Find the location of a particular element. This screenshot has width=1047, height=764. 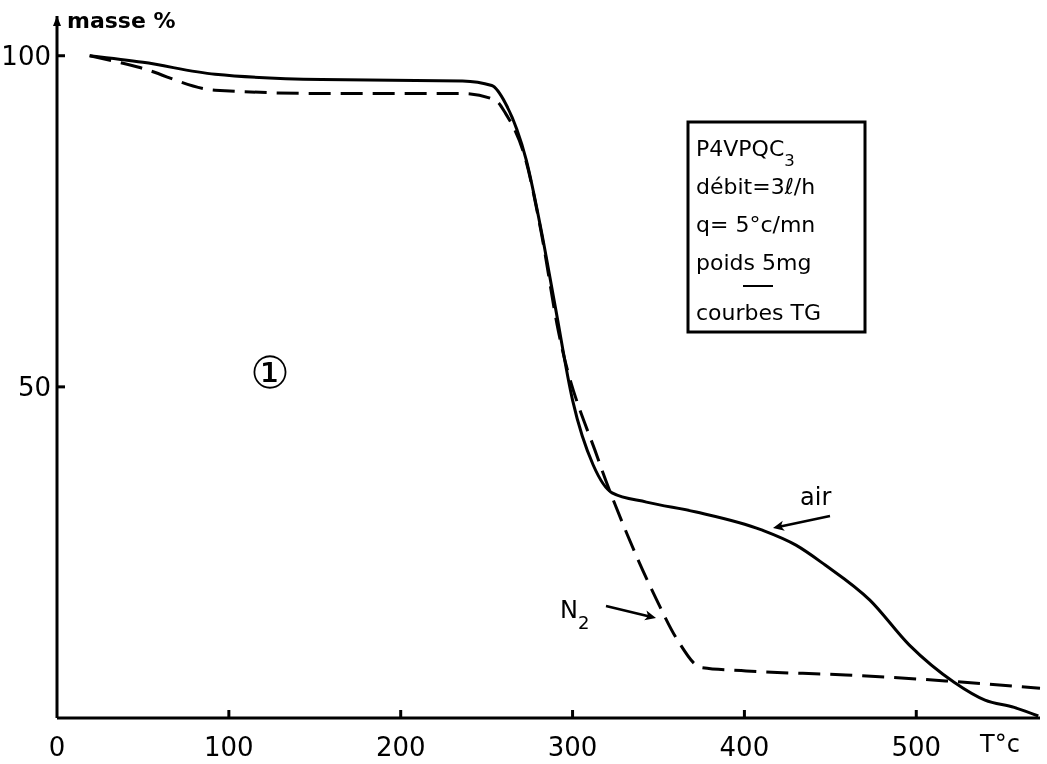

annotation: q= 5°c/mn is located at coordinates (756, 224).